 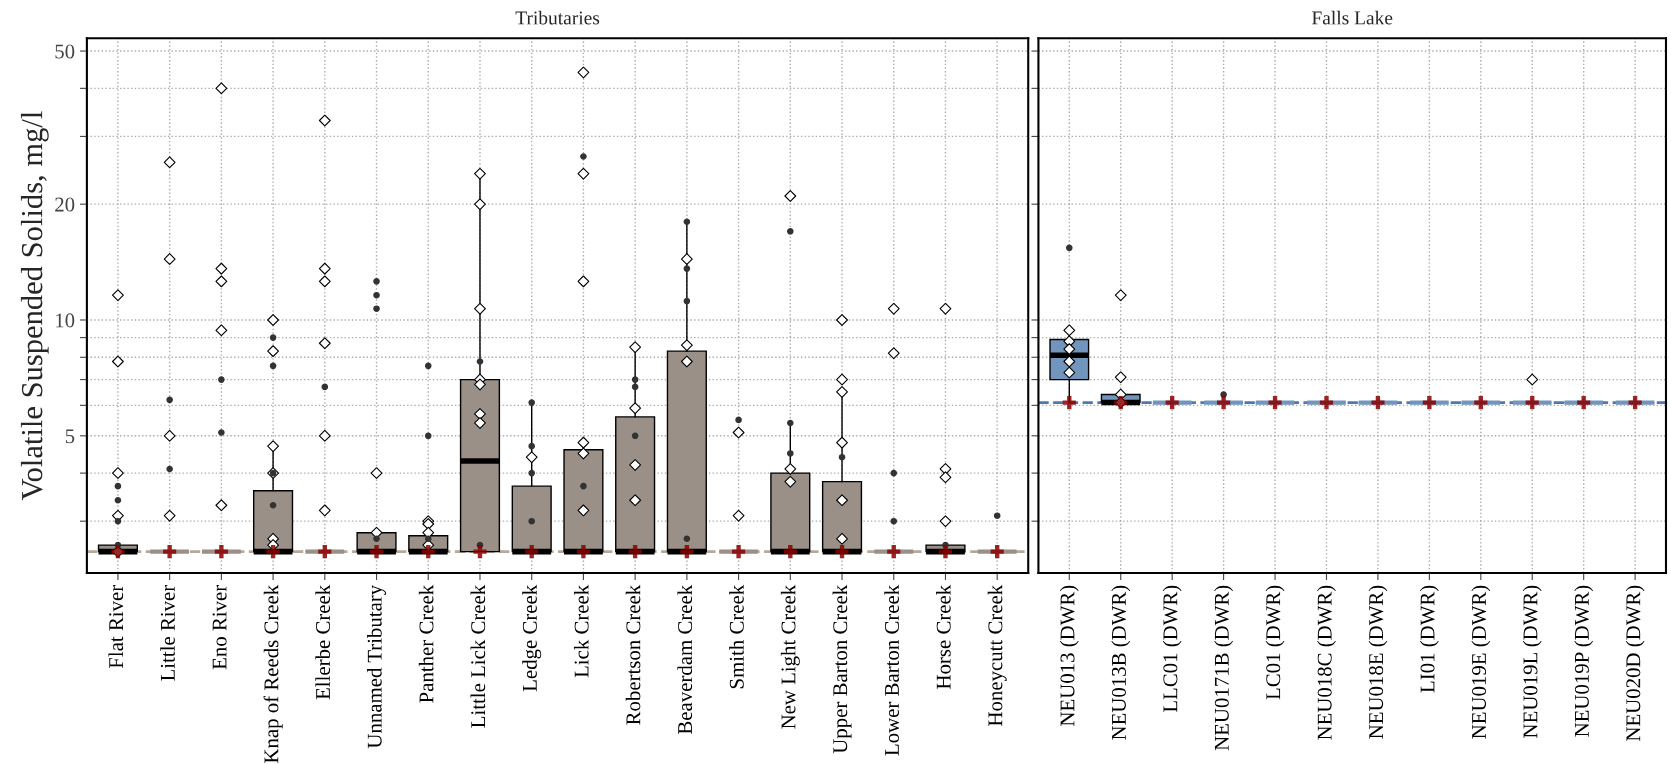 I want to click on x-tick-label: Flat River, so click(x=116, y=626).